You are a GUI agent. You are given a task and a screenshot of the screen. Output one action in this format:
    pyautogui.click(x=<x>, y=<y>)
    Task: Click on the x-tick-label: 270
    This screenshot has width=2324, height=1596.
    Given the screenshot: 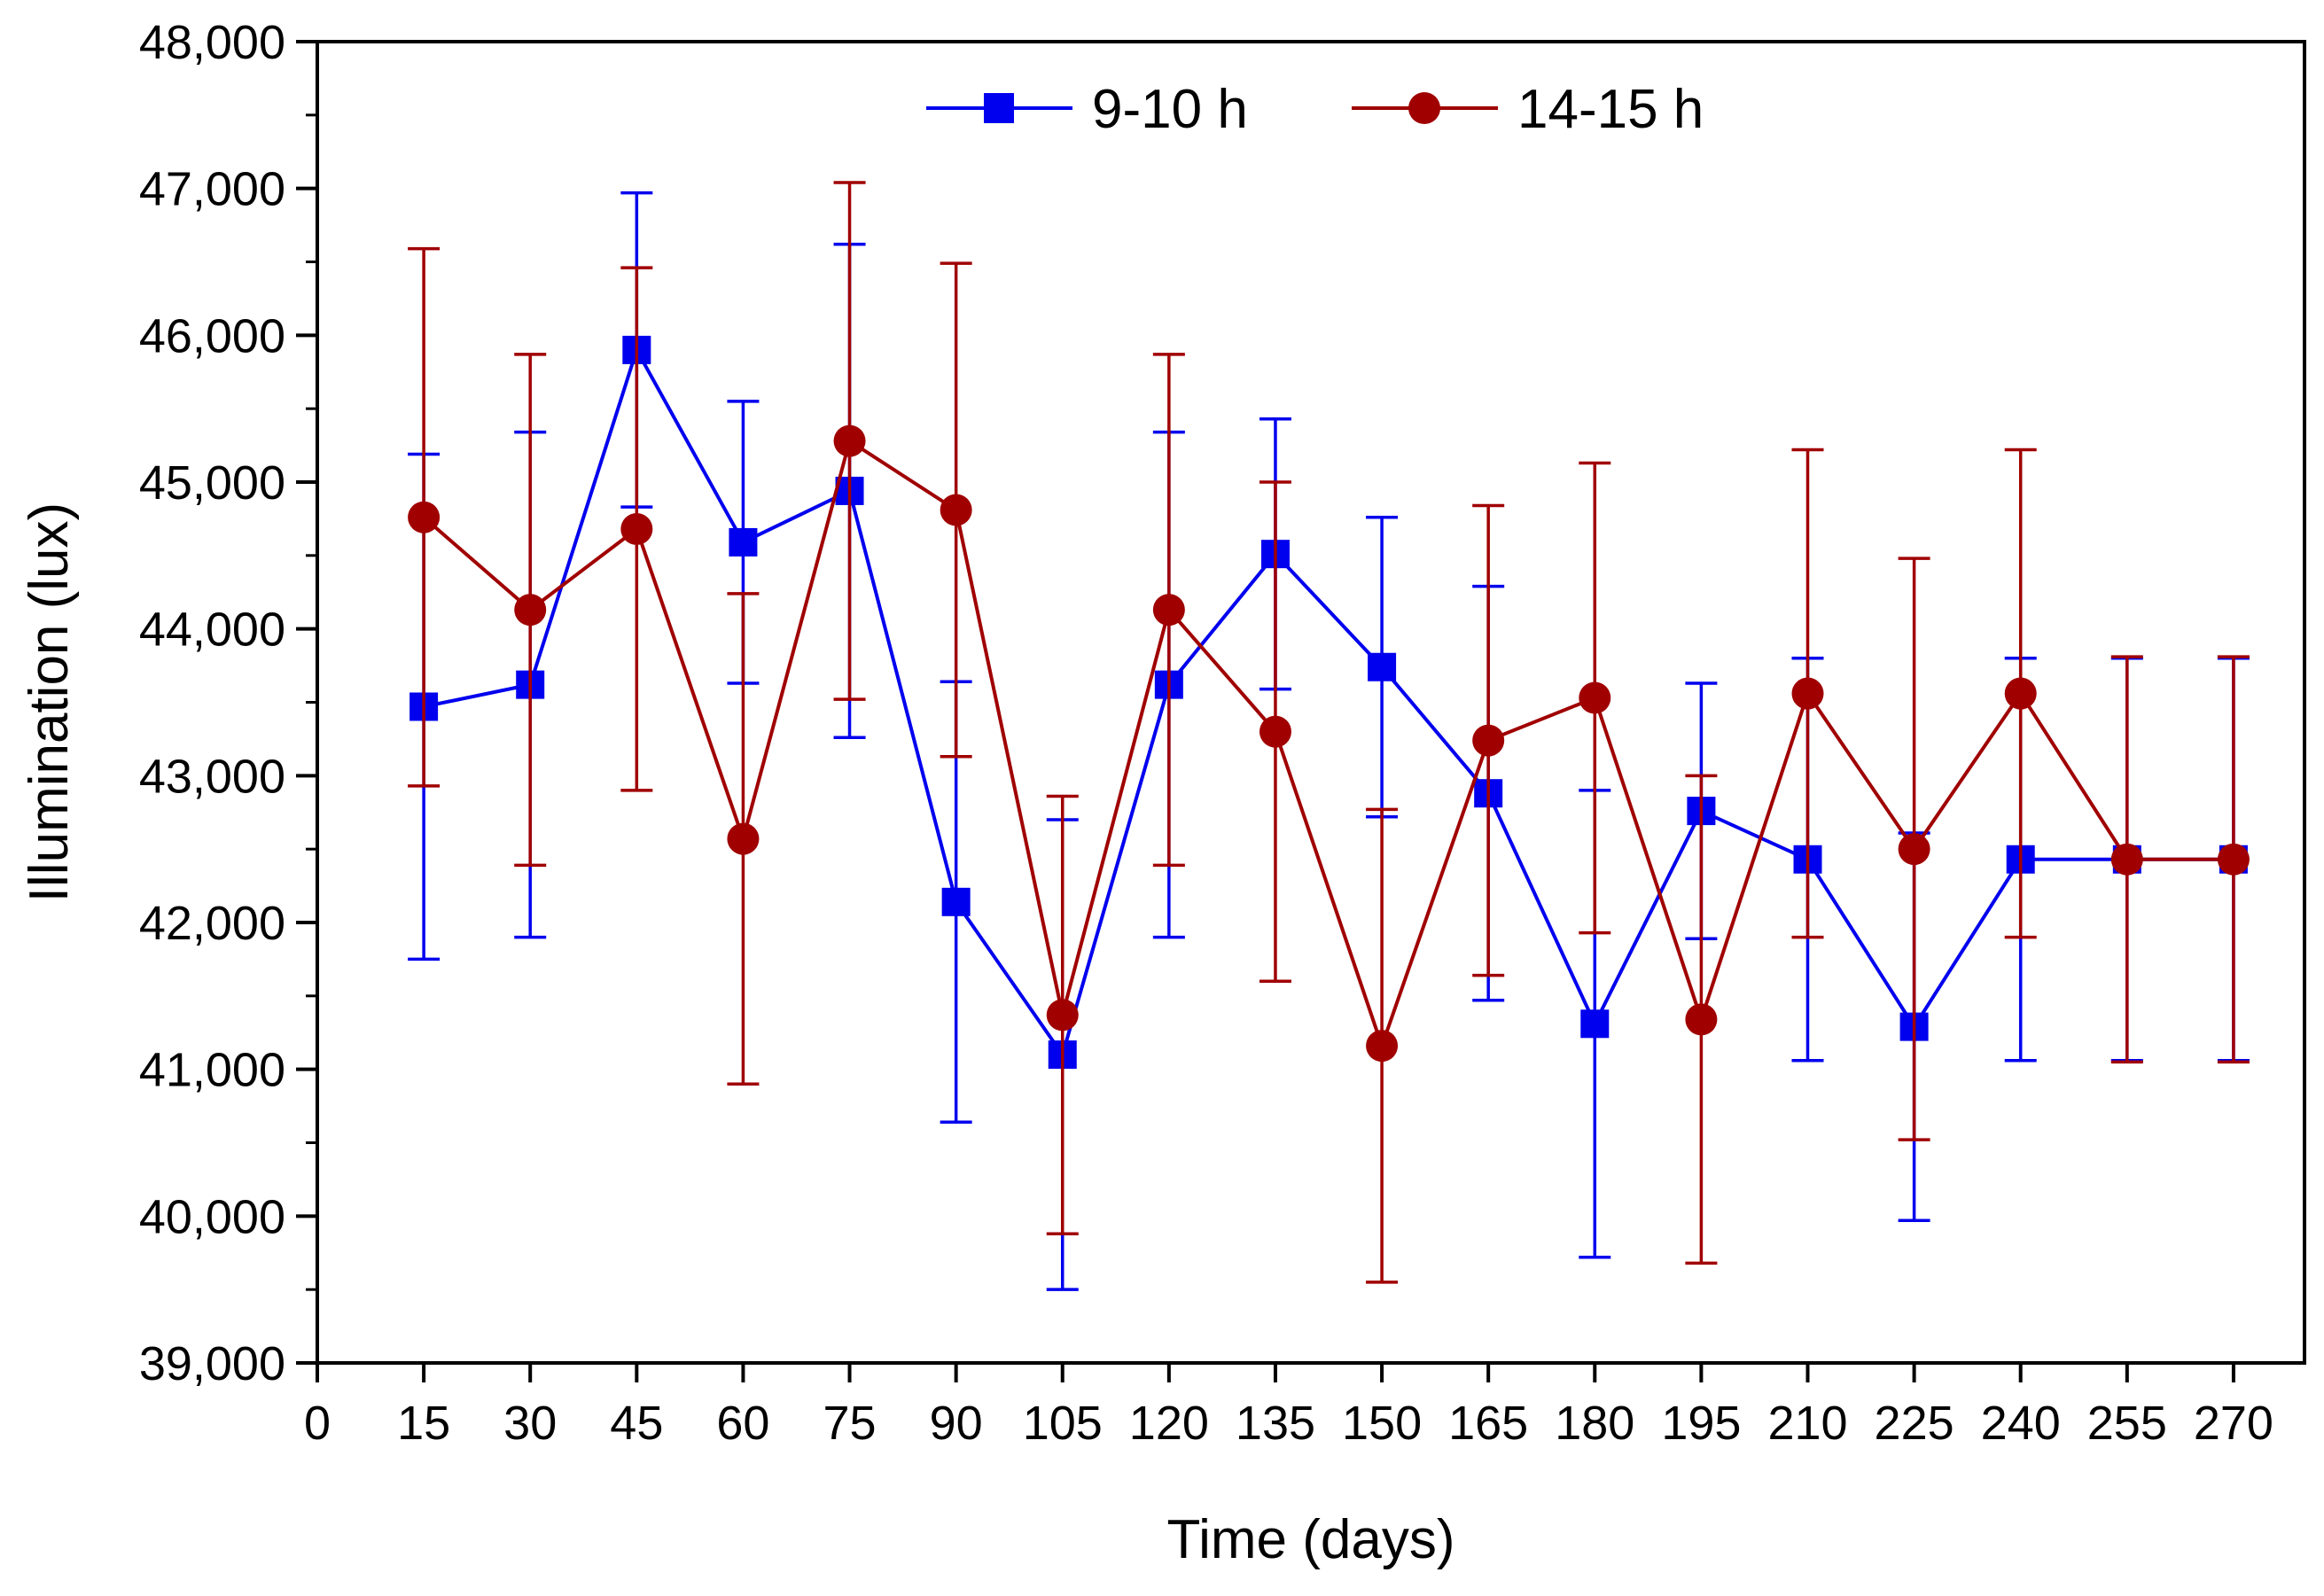 What is the action you would take?
    pyautogui.click(x=2234, y=1423)
    